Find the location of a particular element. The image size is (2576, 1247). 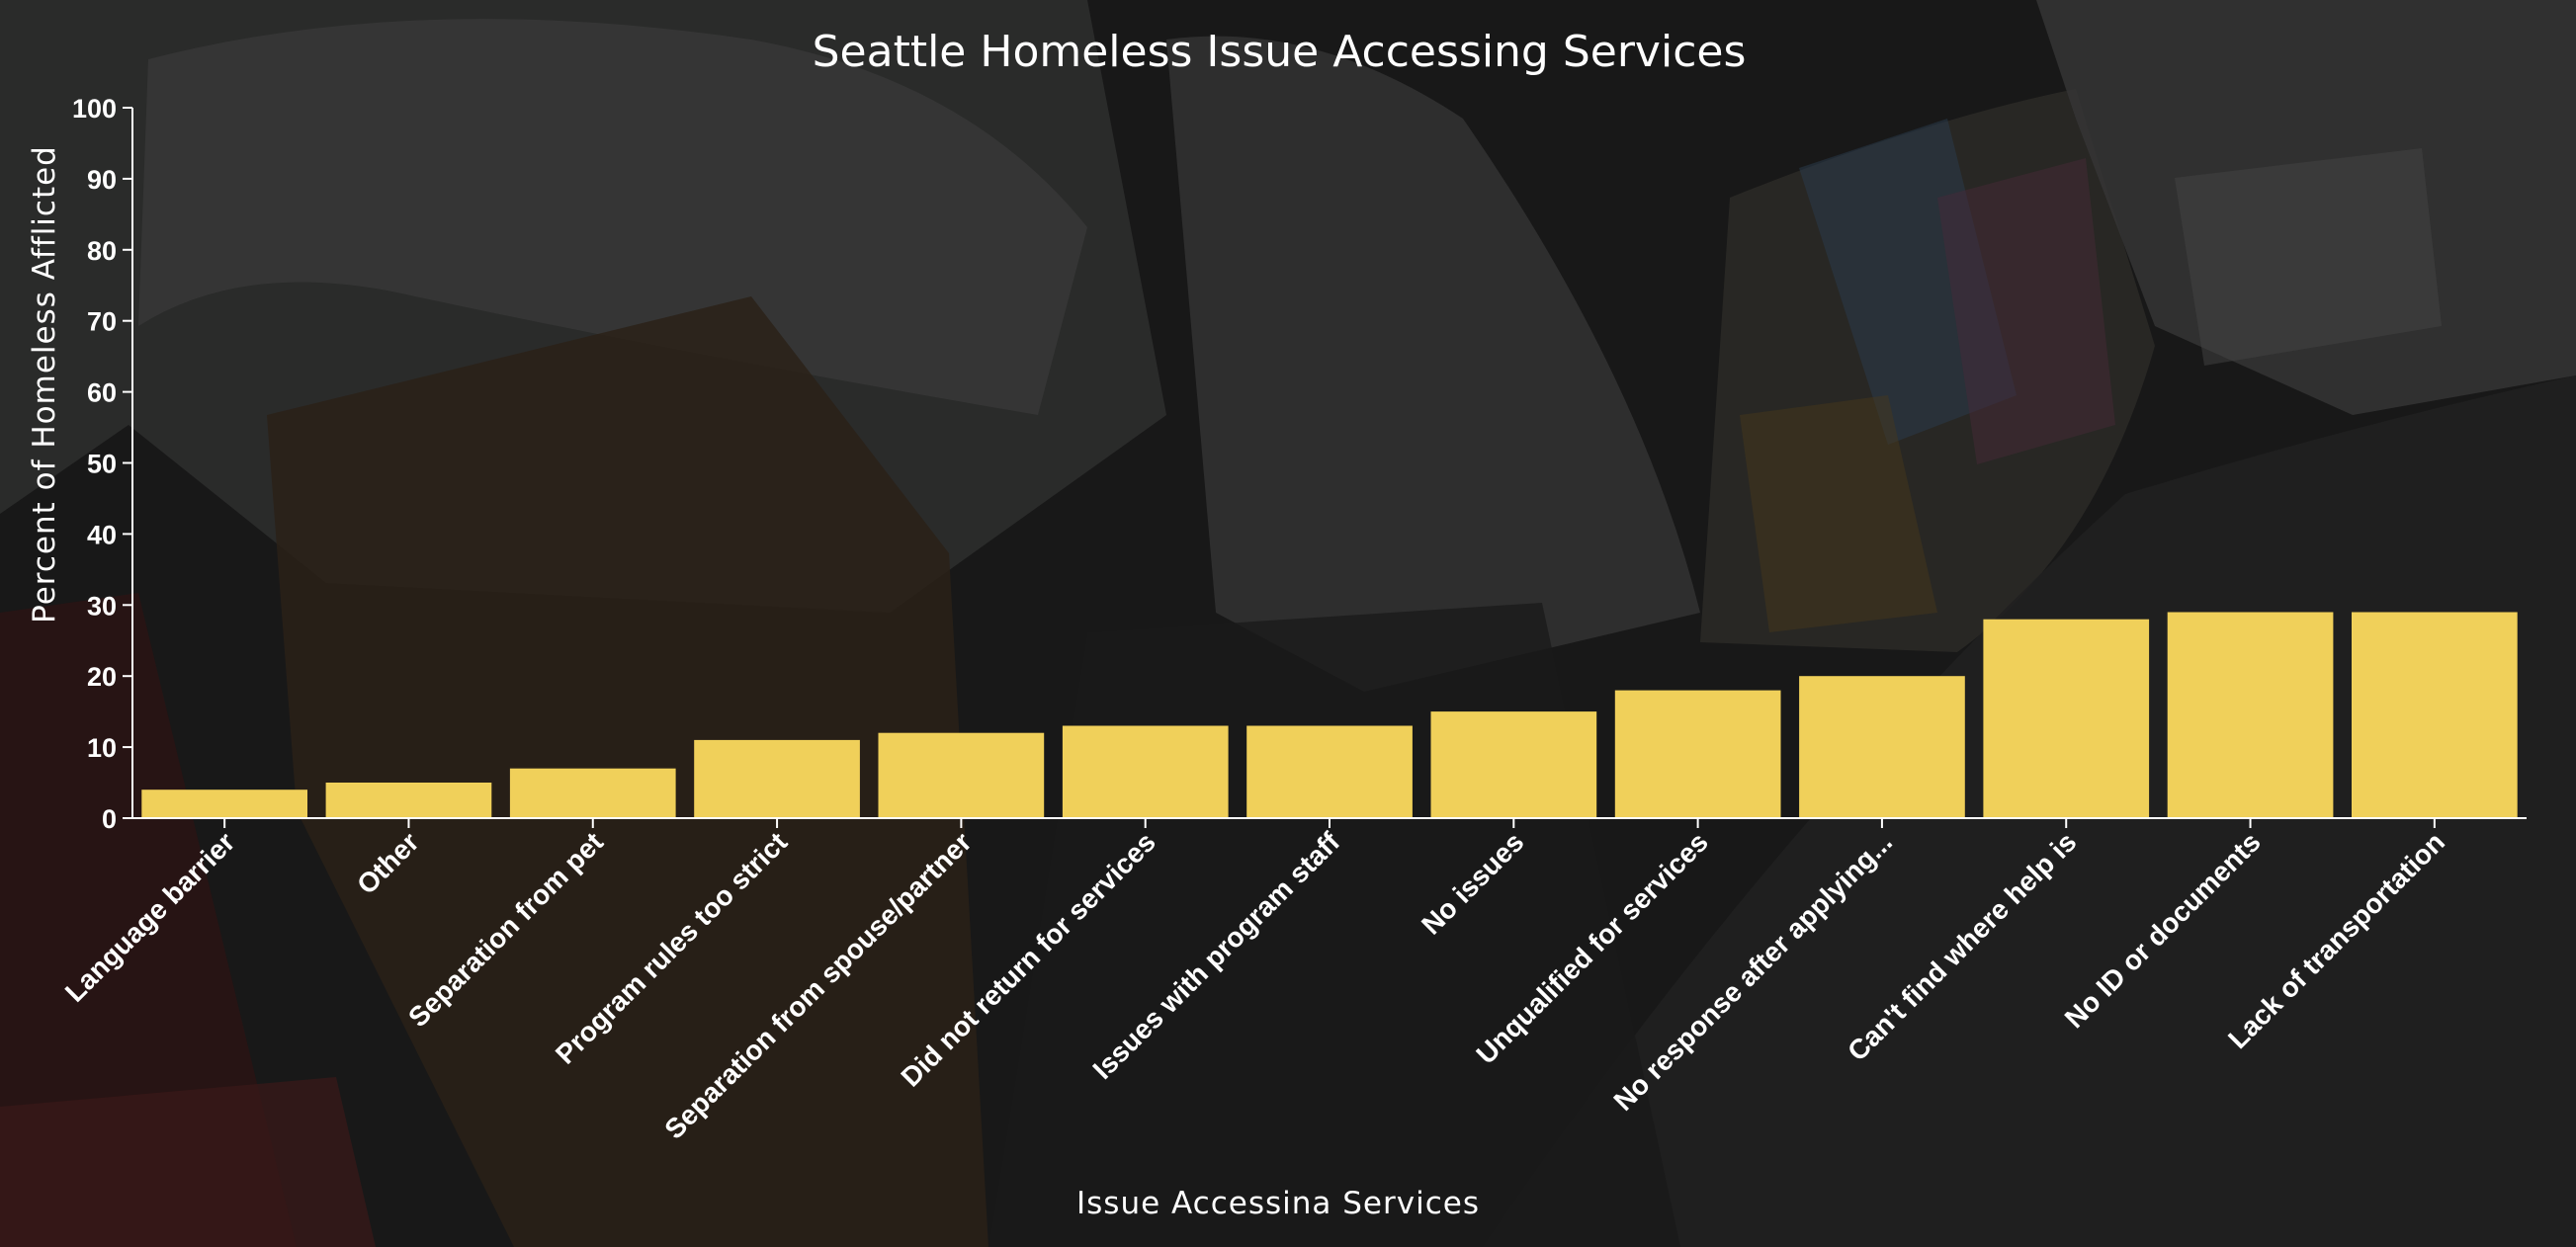

y-tick-label: 0 is located at coordinates (109, 819).